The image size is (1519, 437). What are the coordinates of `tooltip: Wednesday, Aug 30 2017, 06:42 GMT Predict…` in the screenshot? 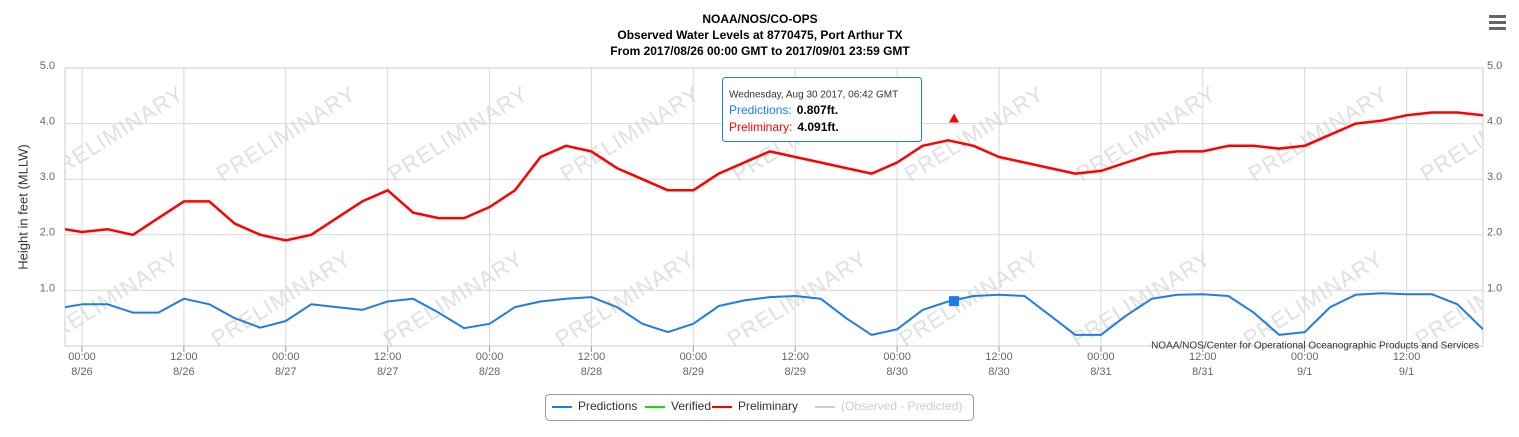 It's located at (841, 192).